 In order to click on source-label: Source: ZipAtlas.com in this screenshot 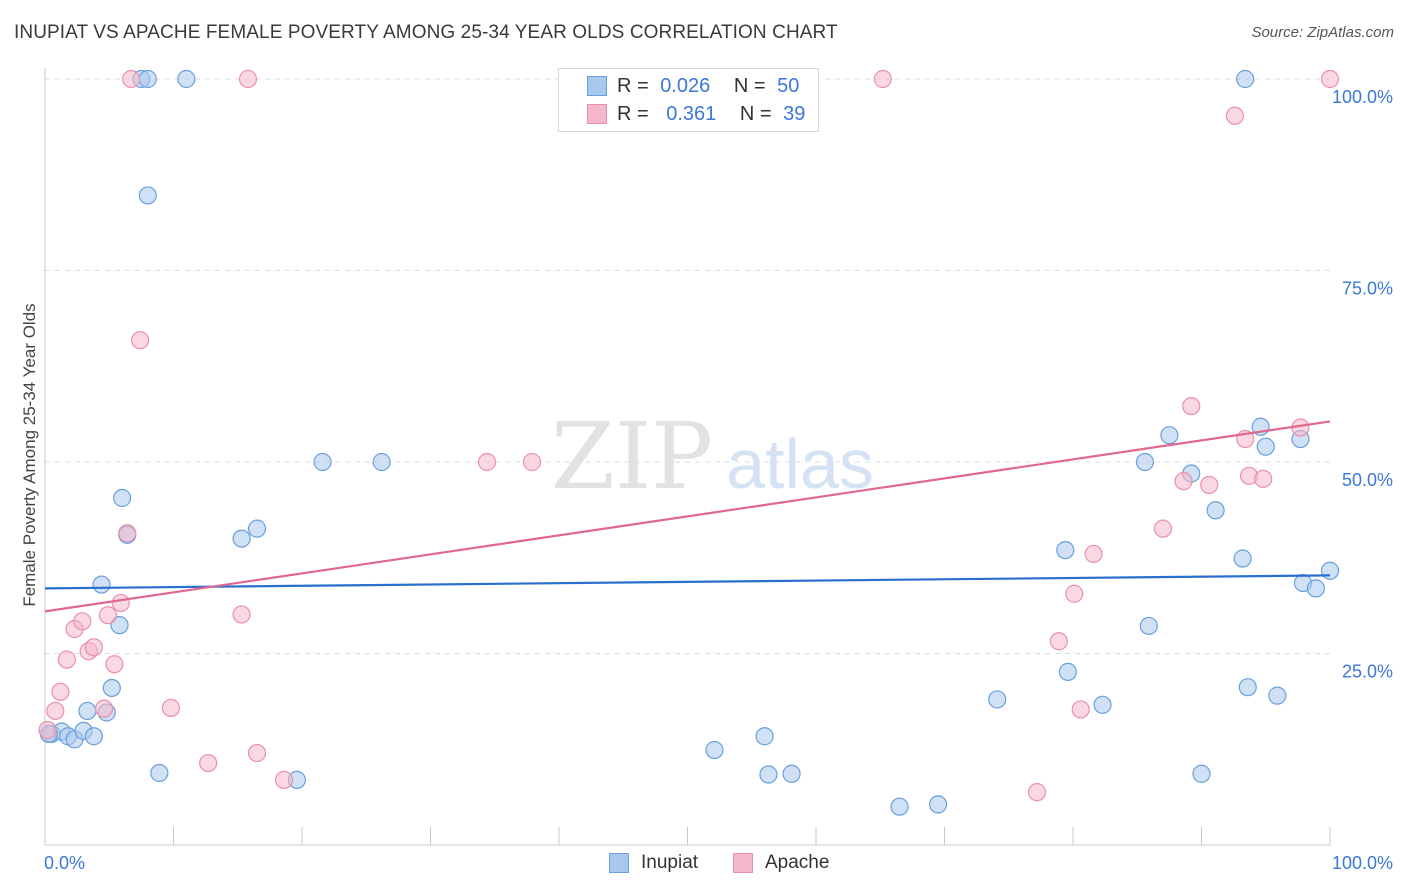, I will do `click(1322, 32)`.